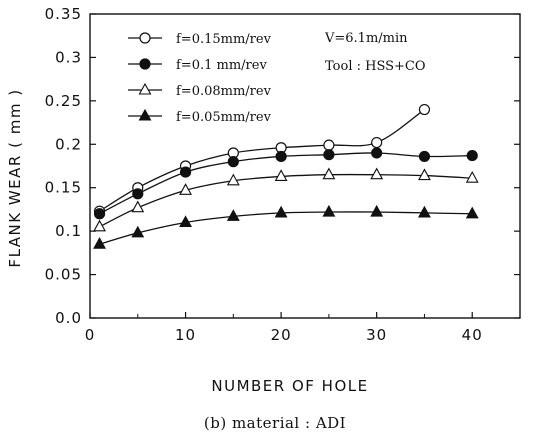 This screenshot has height=439, width=534. I want to click on x-tick-label: 20, so click(281, 335).